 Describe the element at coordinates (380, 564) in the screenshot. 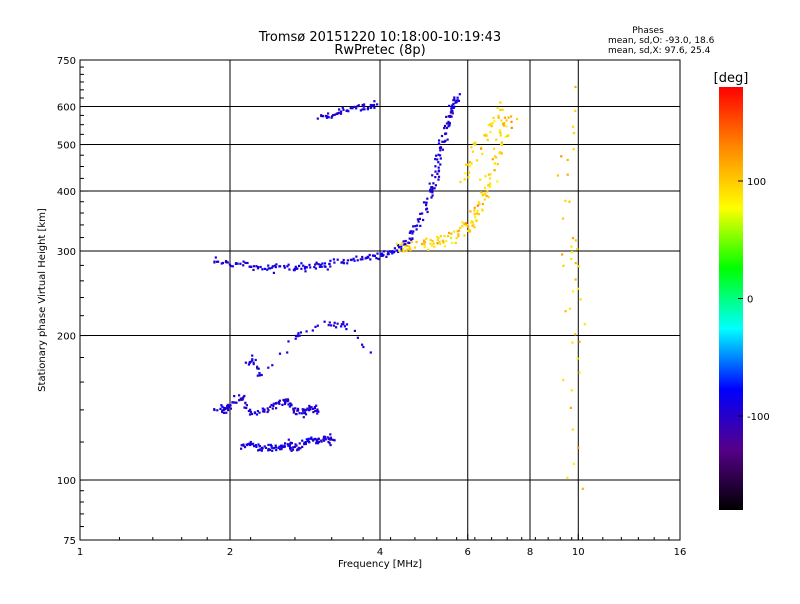

I see `x-axis-label: Frequency [MHz]` at that location.